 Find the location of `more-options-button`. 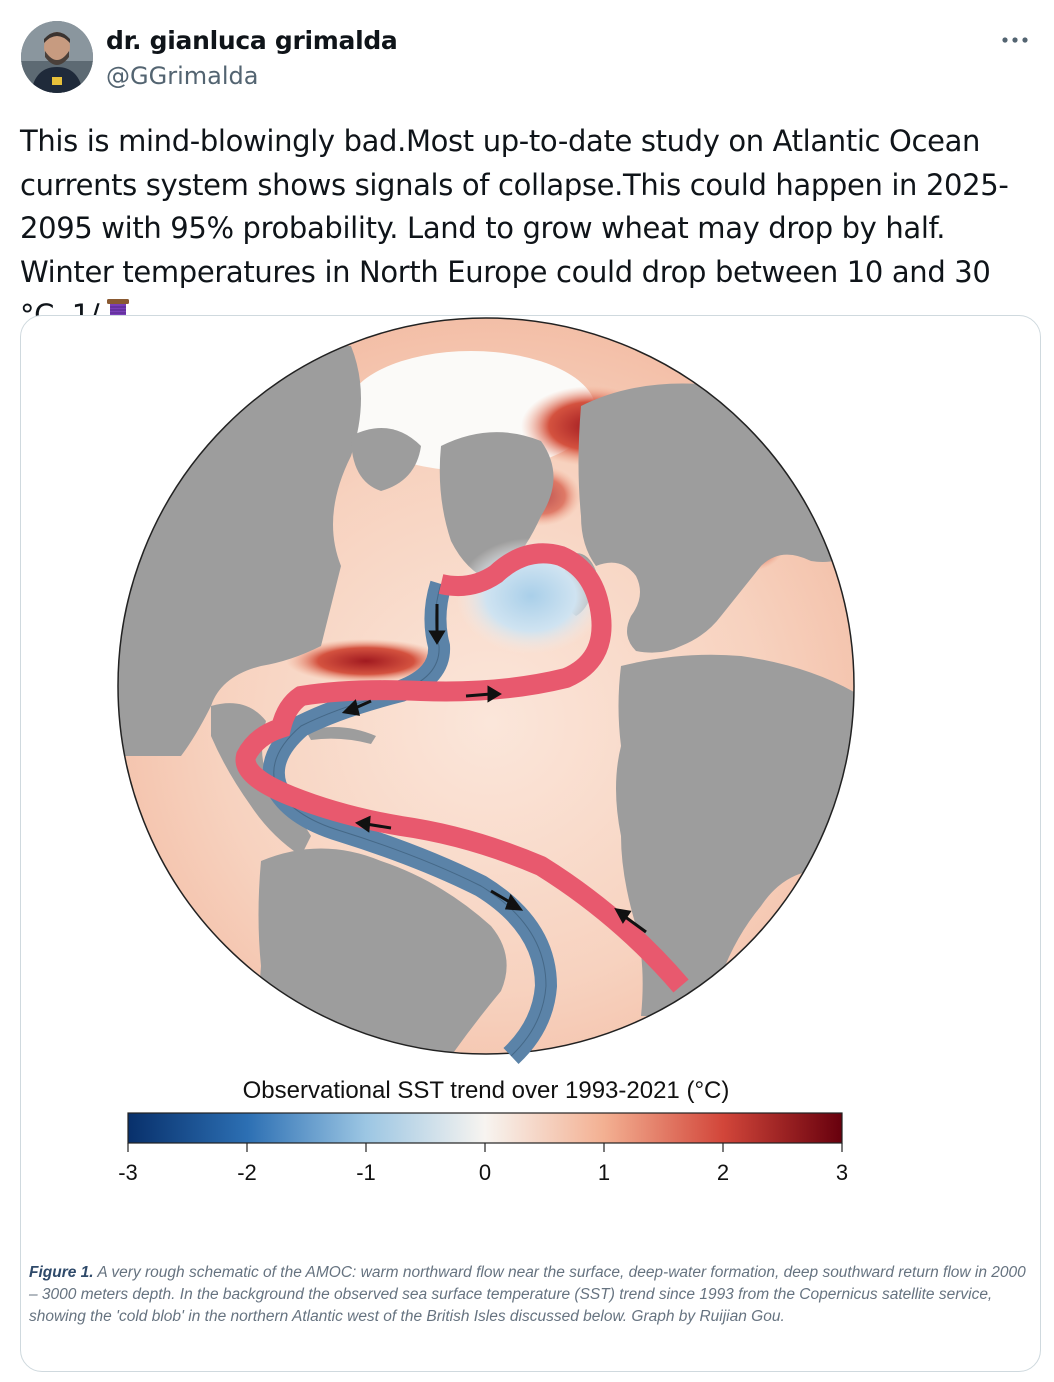

more-options-button is located at coordinates (1015, 40).